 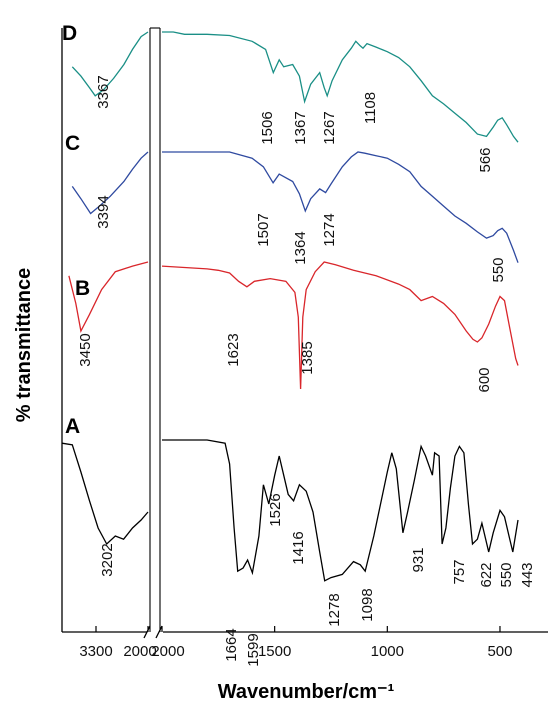 I want to click on peak-label: 1507, so click(x=263, y=229).